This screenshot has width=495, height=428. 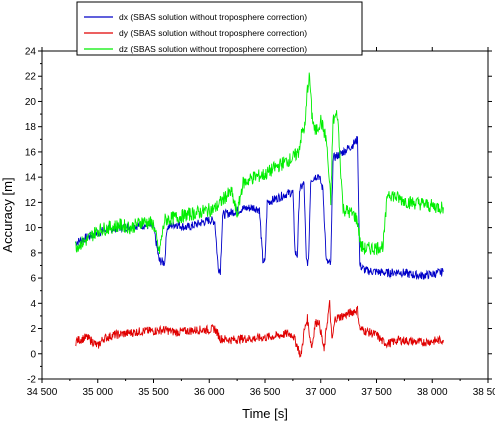 I want to click on y-tick-label: 12, so click(x=31, y=203).